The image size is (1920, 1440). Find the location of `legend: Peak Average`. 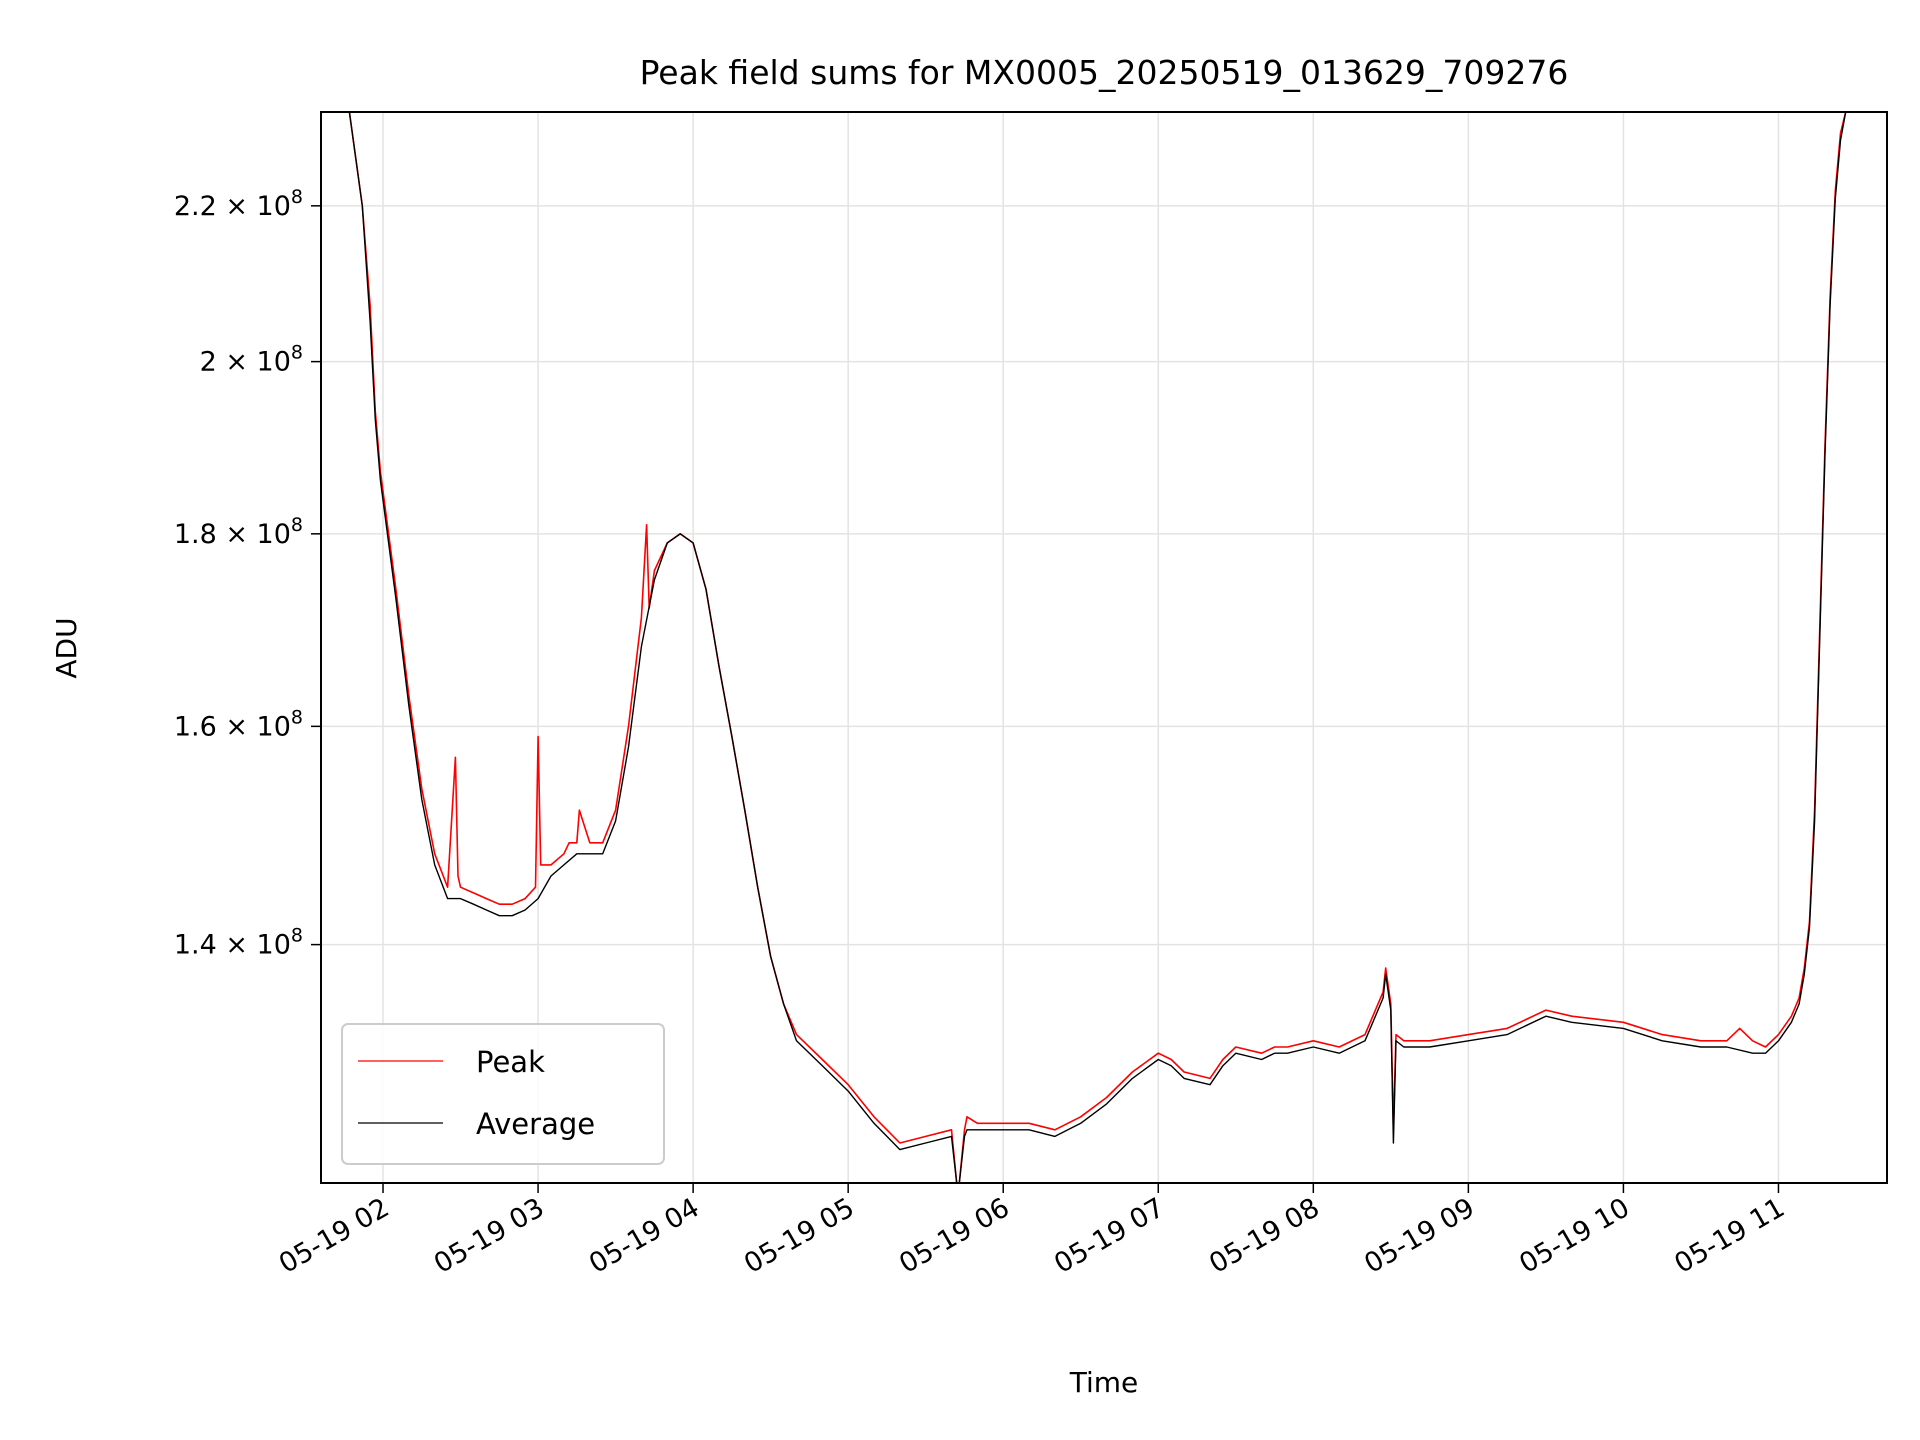

legend: Peak Average is located at coordinates (503, 1094).